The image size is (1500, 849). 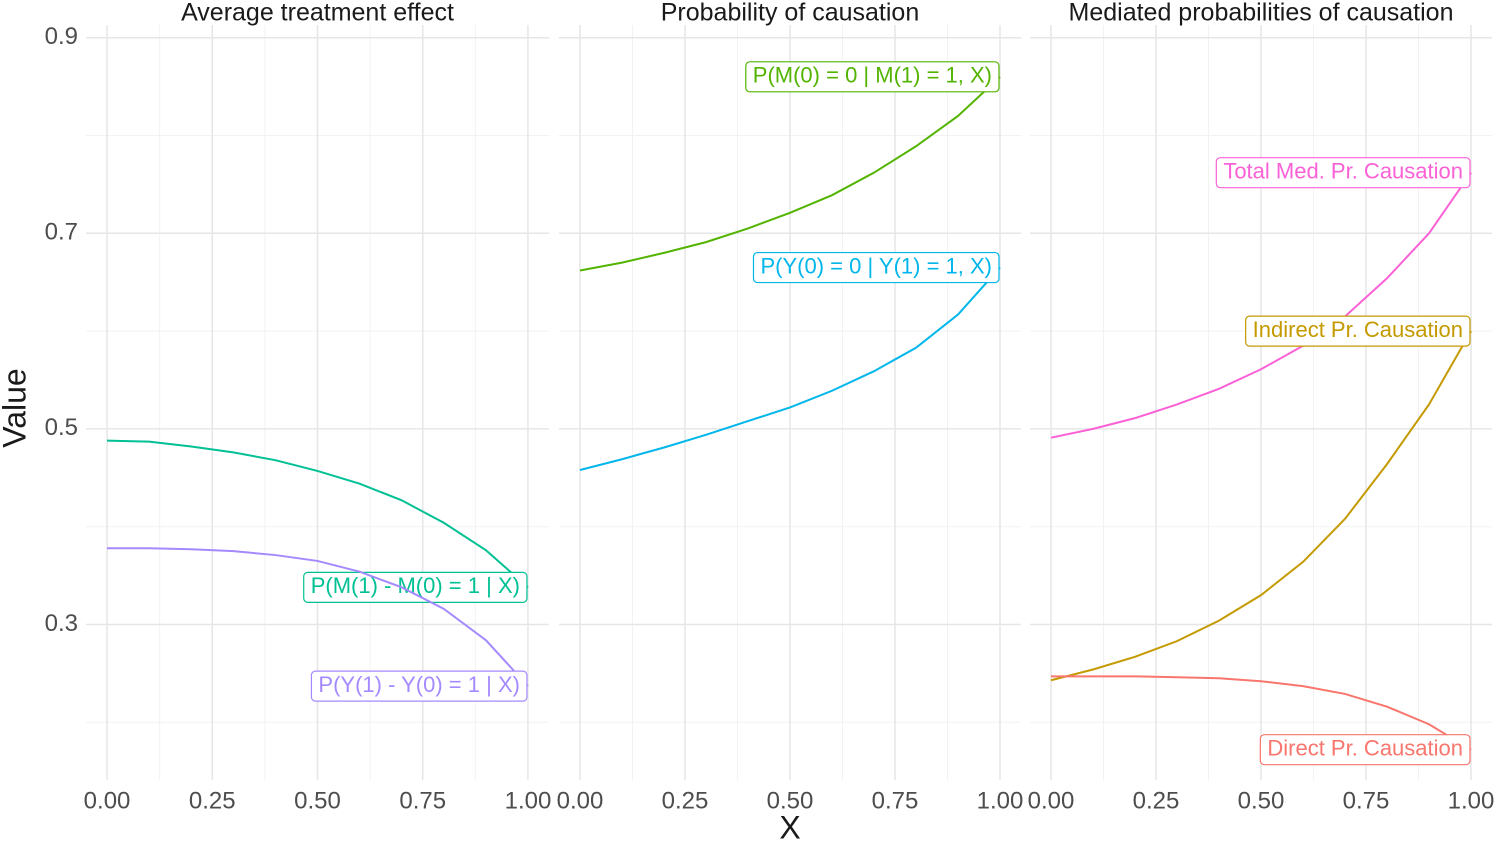 I want to click on panel-title: Probability of causation, so click(x=790, y=13).